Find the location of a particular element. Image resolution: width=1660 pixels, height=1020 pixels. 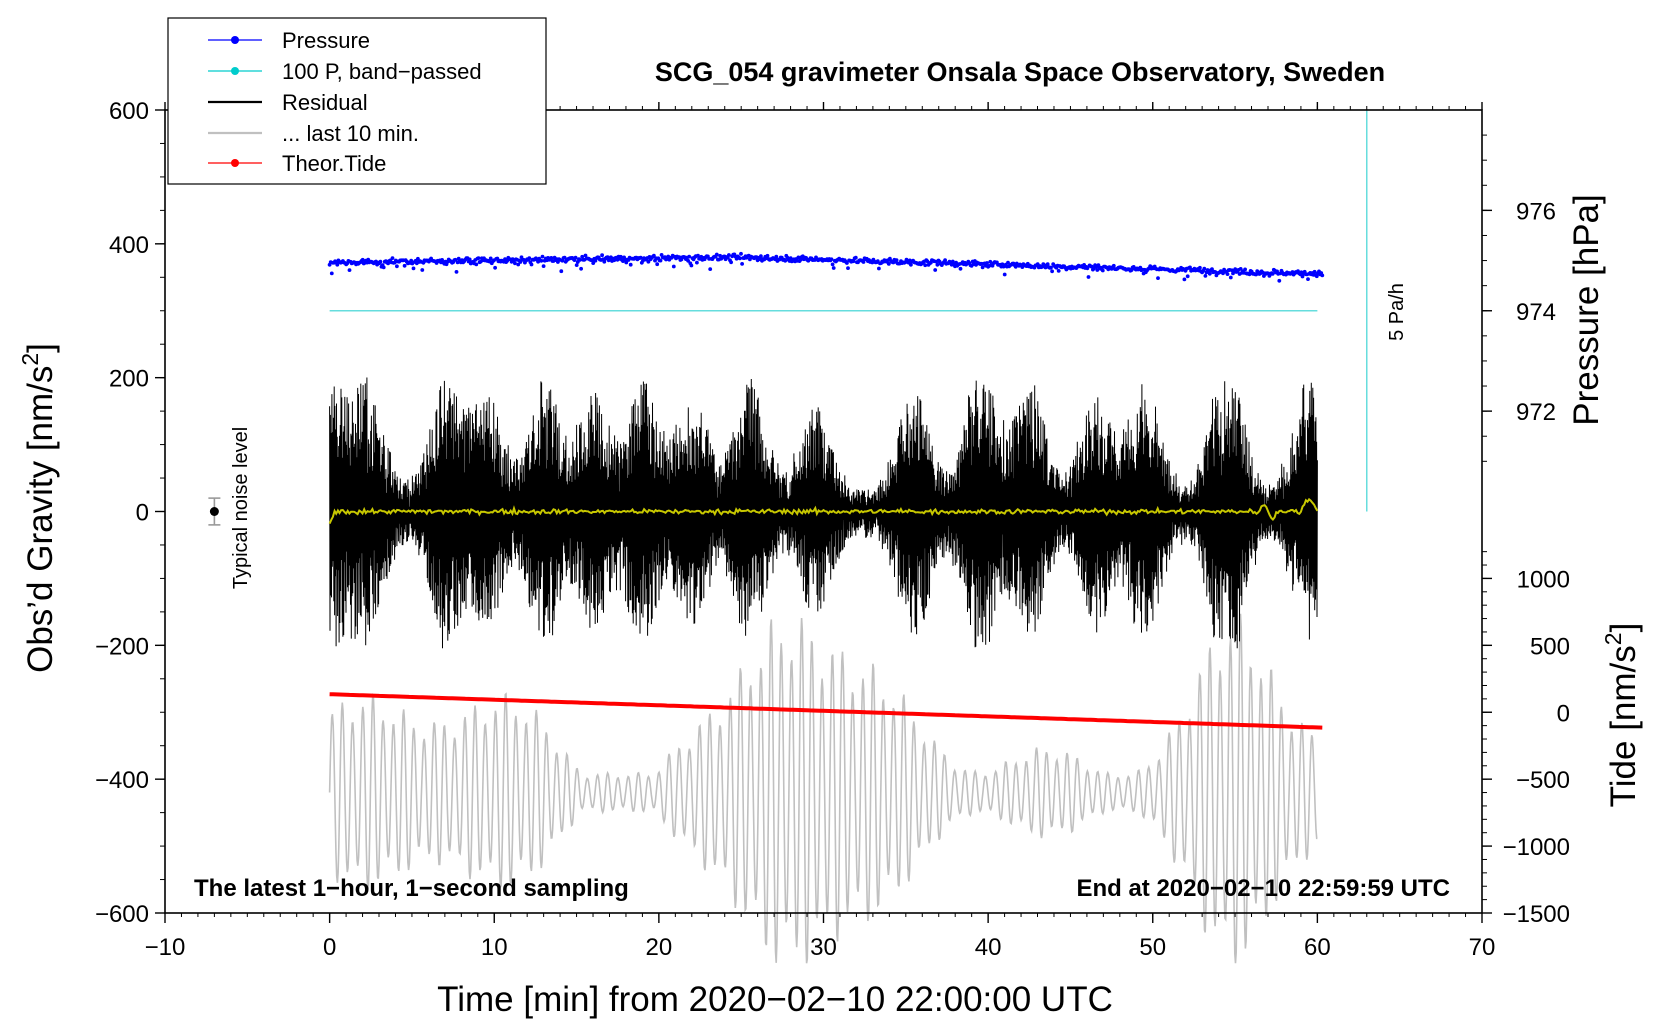

y-axis-label-pressure: Pressure [hPa] is located at coordinates (1586, 310).